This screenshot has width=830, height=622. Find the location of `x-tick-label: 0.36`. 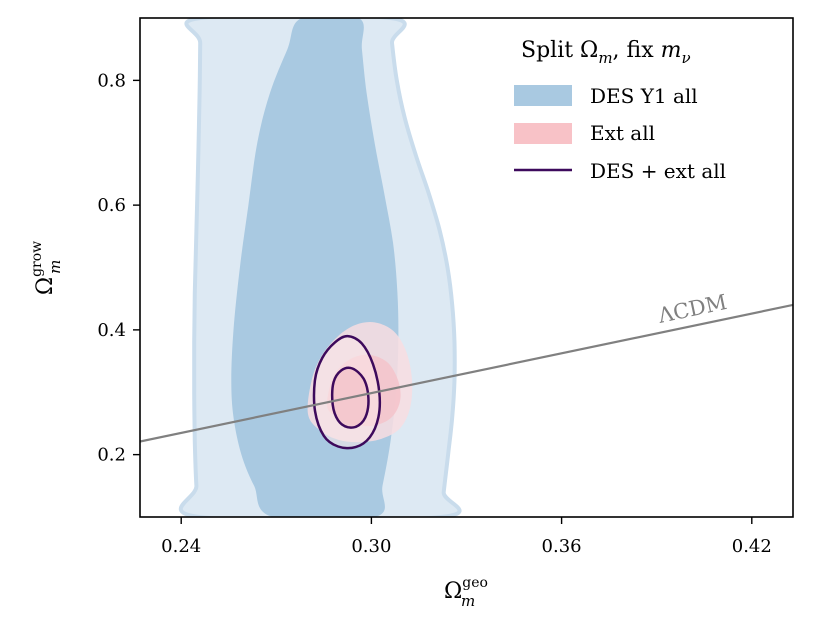

x-tick-label: 0.36 is located at coordinates (562, 546).